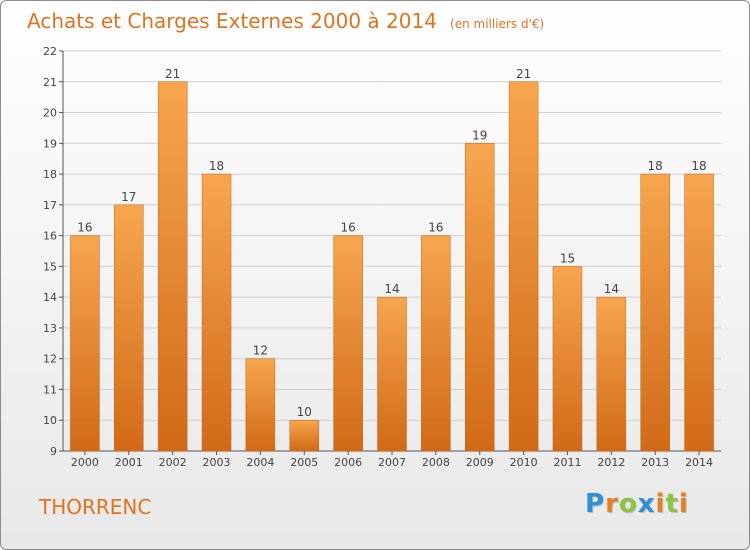 The image size is (750, 550). I want to click on y-tick-label: 9, so click(53, 451).